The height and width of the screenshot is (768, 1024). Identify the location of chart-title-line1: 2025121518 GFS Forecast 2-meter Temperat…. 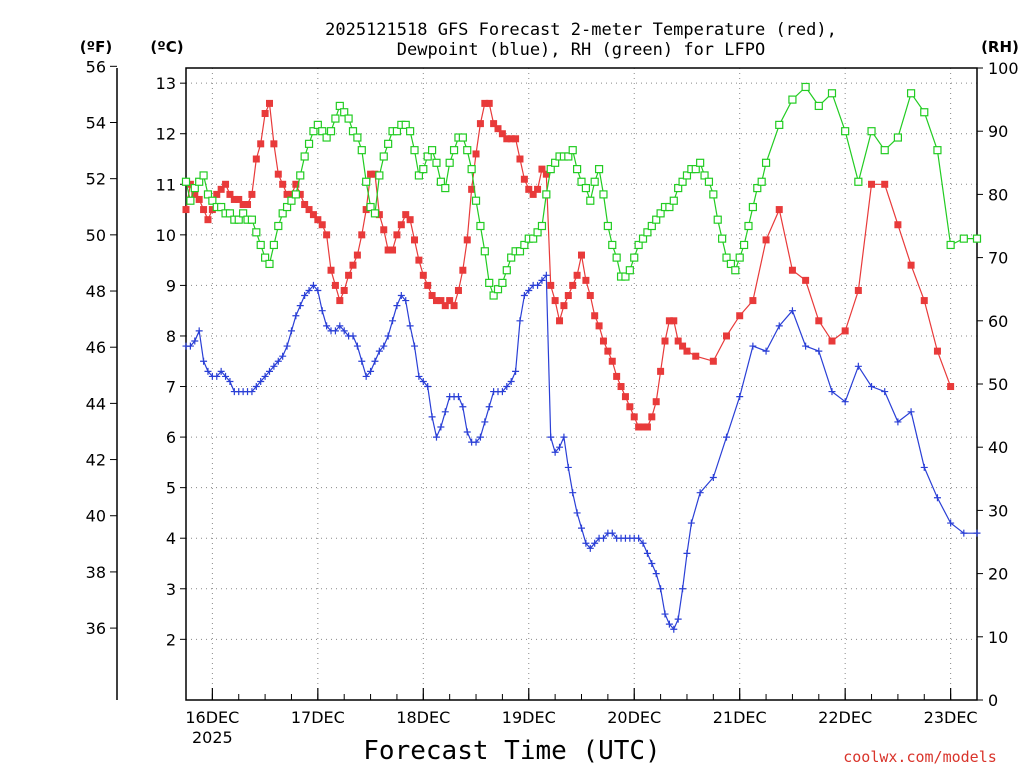
(581, 30).